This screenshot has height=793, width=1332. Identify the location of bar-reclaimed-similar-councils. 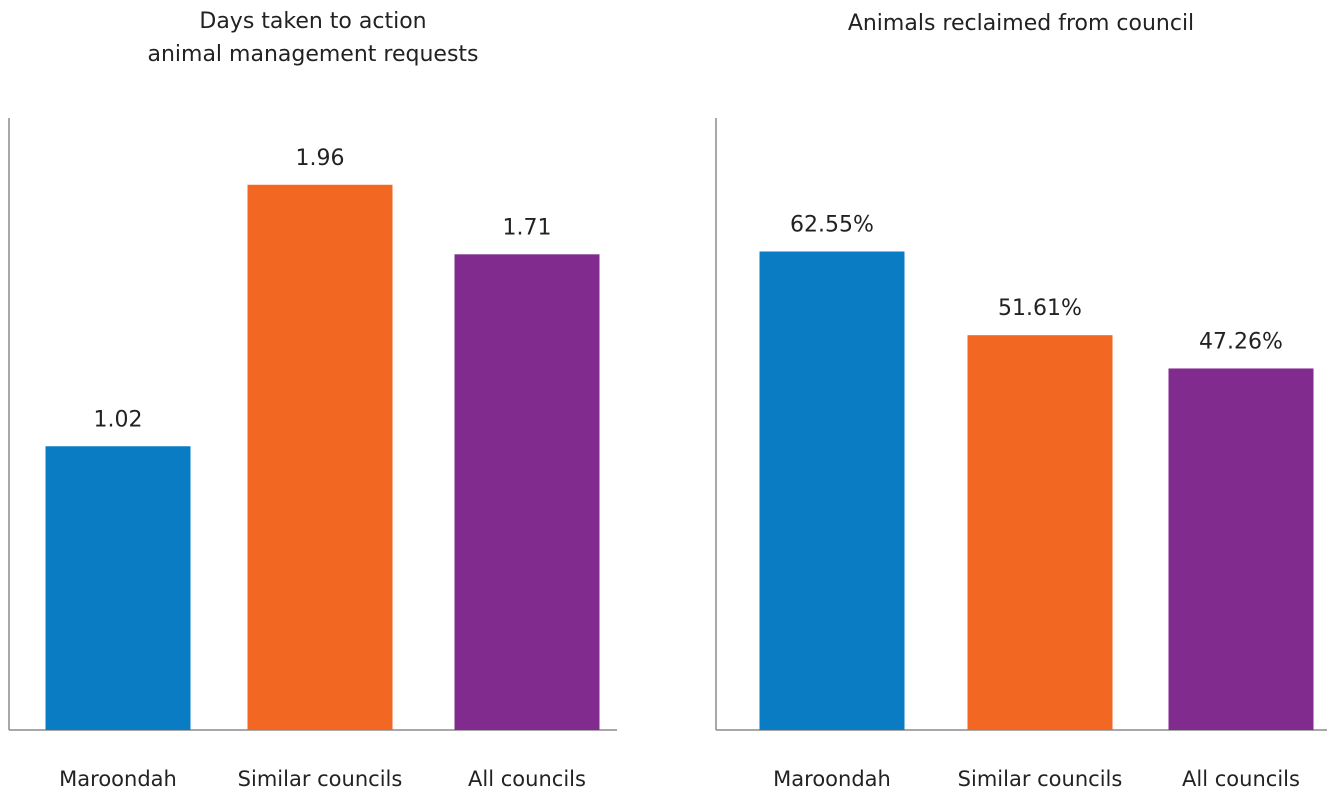
(1040, 532).